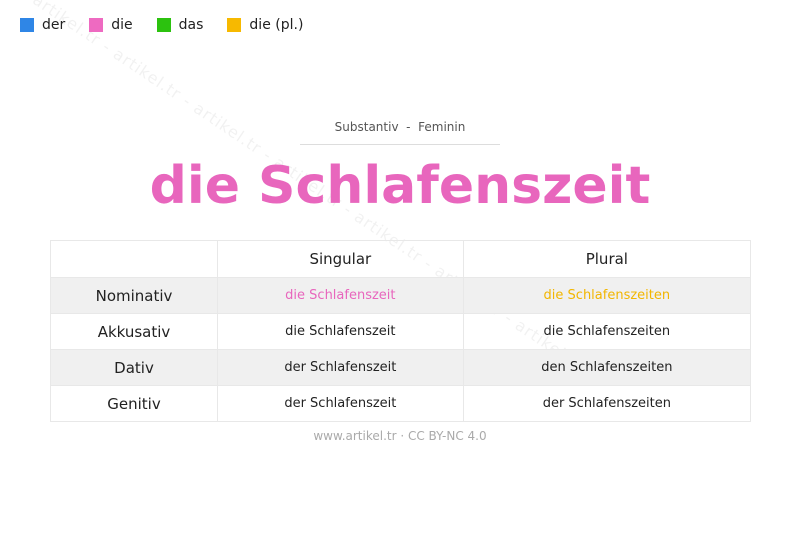  What do you see at coordinates (400, 436) in the screenshot?
I see `footer-credit: www.artikel.tr · CC BY-NC 4.0` at bounding box center [400, 436].